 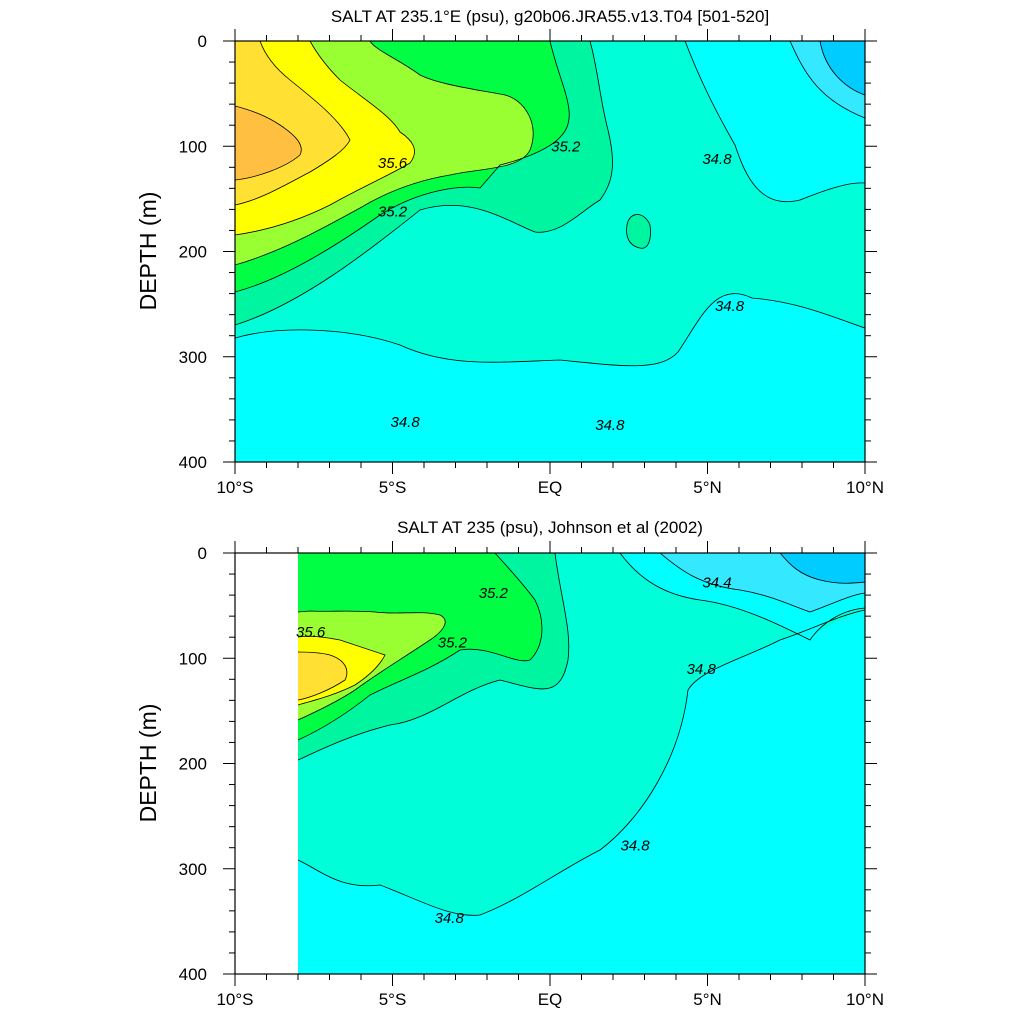 What do you see at coordinates (148, 251) in the screenshot?
I see `panel-top-ylabel: DEPTH (m)` at bounding box center [148, 251].